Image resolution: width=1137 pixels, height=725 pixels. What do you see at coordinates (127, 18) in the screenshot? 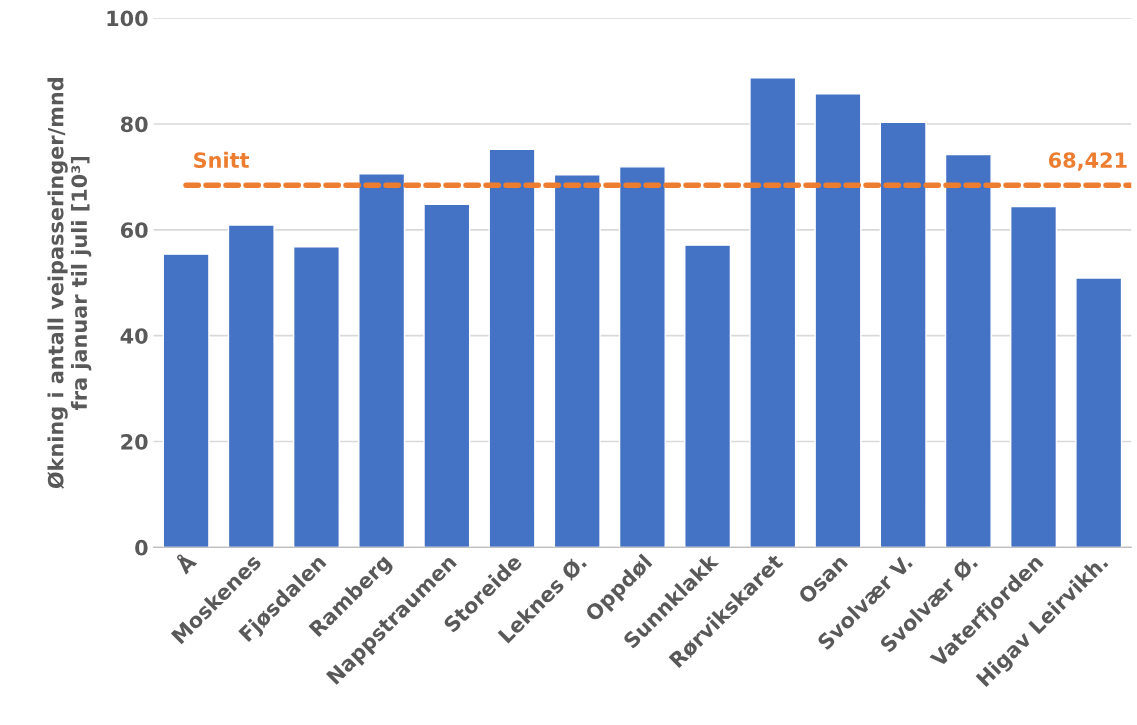
I see `y-tick-label: 100` at bounding box center [127, 18].